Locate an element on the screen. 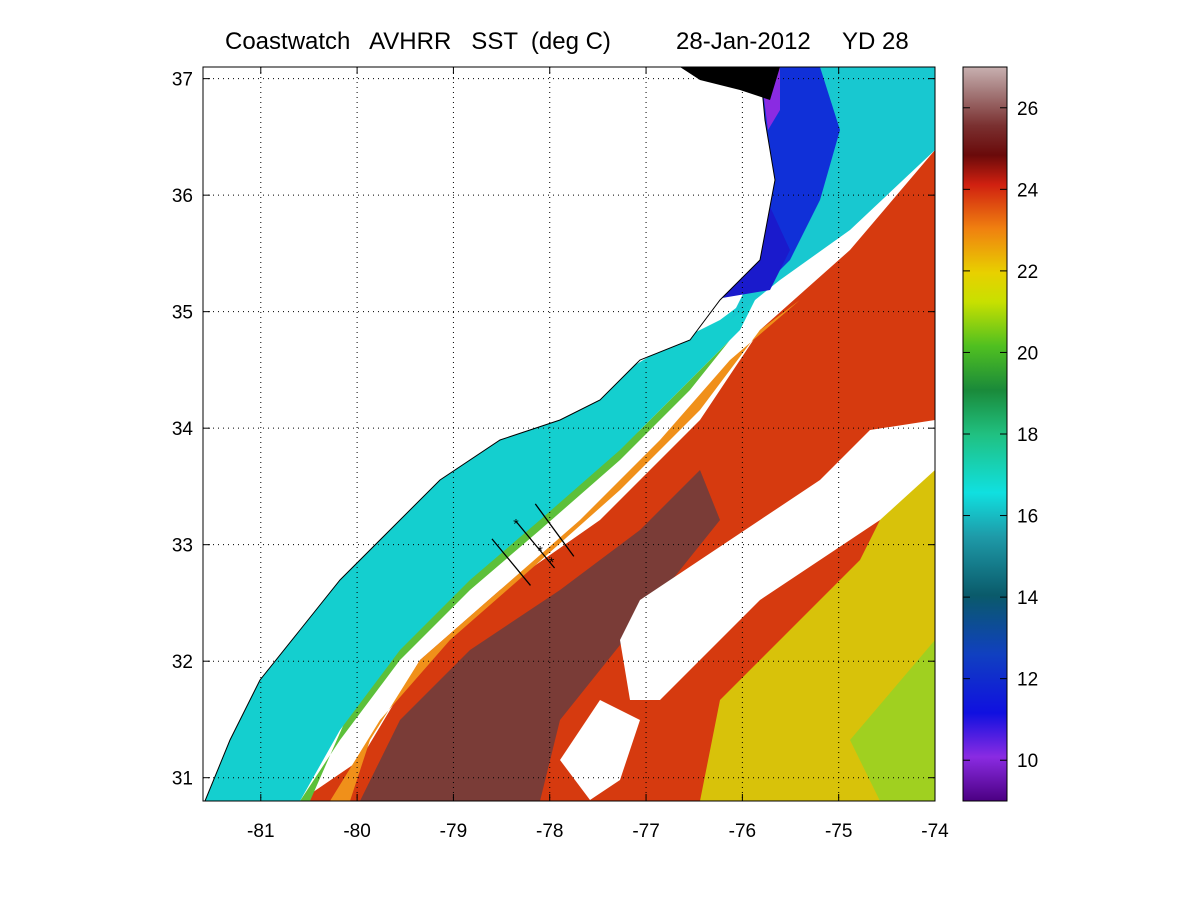 The height and width of the screenshot is (900, 1200). y-tick-label: 35 is located at coordinates (182, 313).